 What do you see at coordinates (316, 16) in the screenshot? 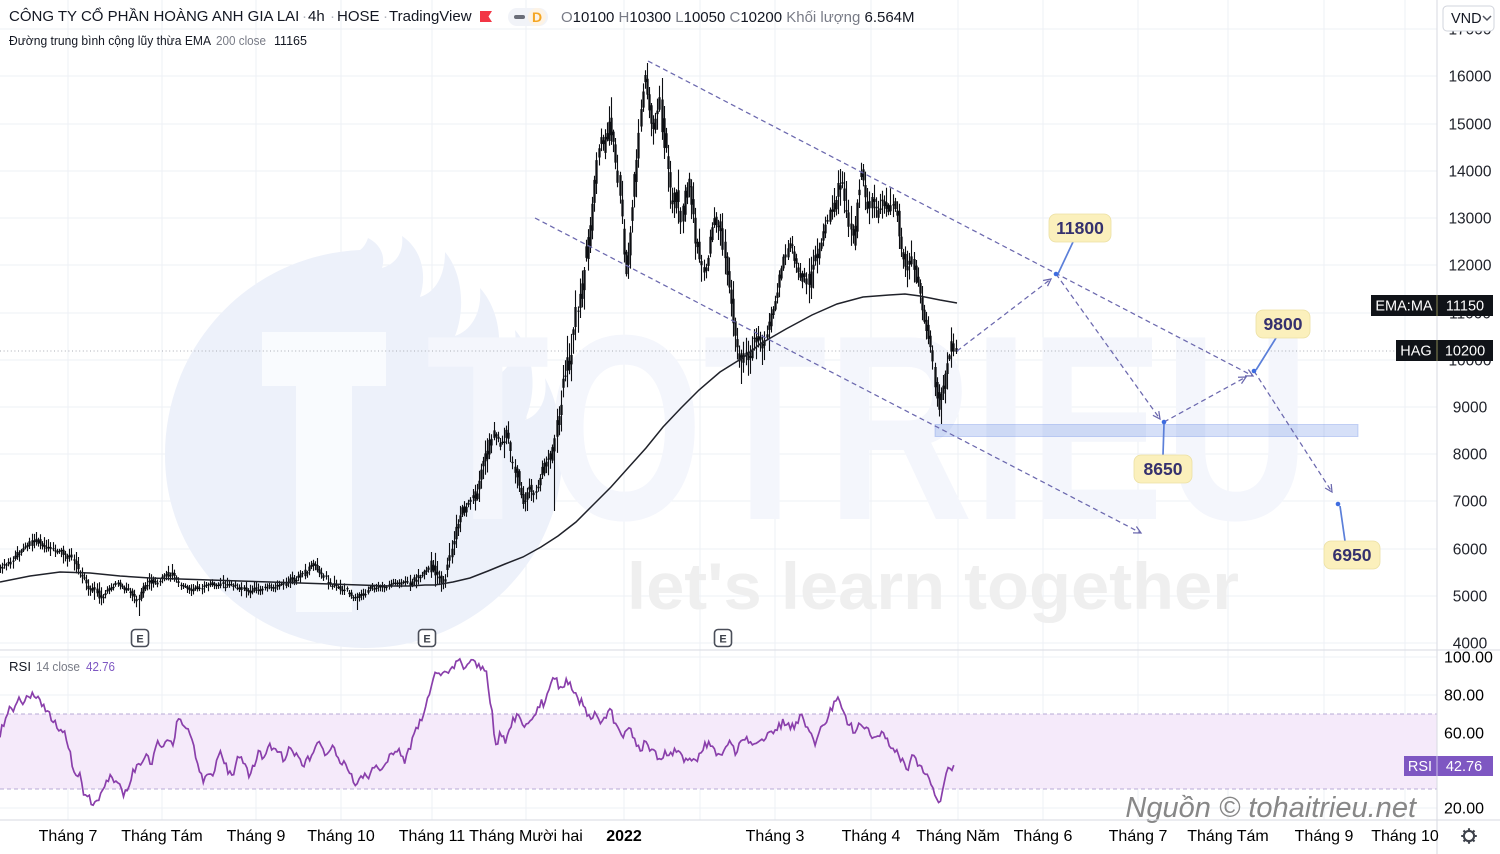
I see `svg-text: 4h` at bounding box center [316, 16].